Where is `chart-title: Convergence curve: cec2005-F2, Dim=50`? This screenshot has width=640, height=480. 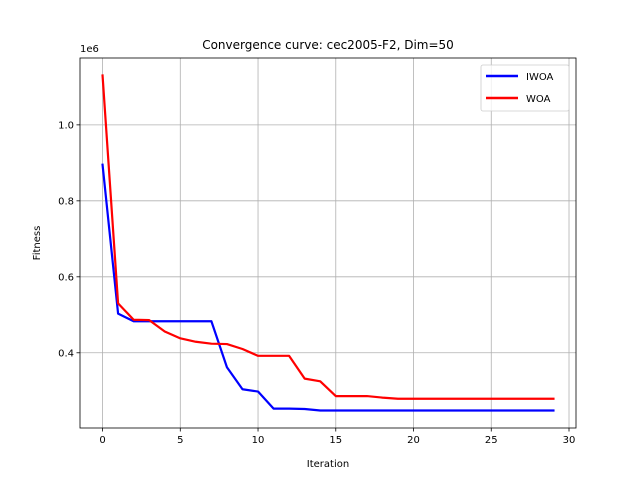 chart-title: Convergence curve: cec2005-F2, Dim=50 is located at coordinates (328, 45).